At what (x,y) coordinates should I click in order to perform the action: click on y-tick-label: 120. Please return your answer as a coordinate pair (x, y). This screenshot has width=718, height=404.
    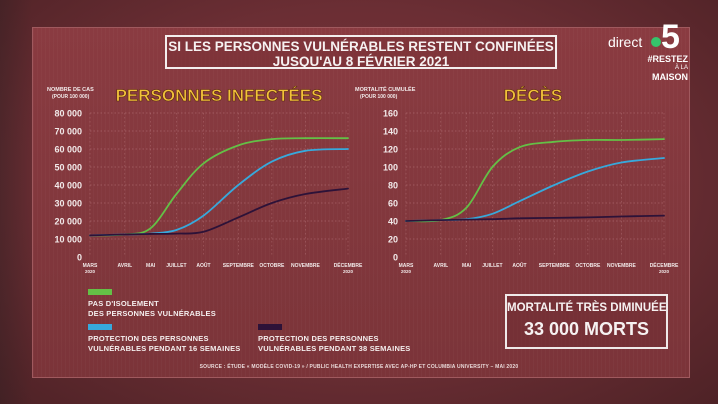
    Looking at the image, I should click on (390, 150).